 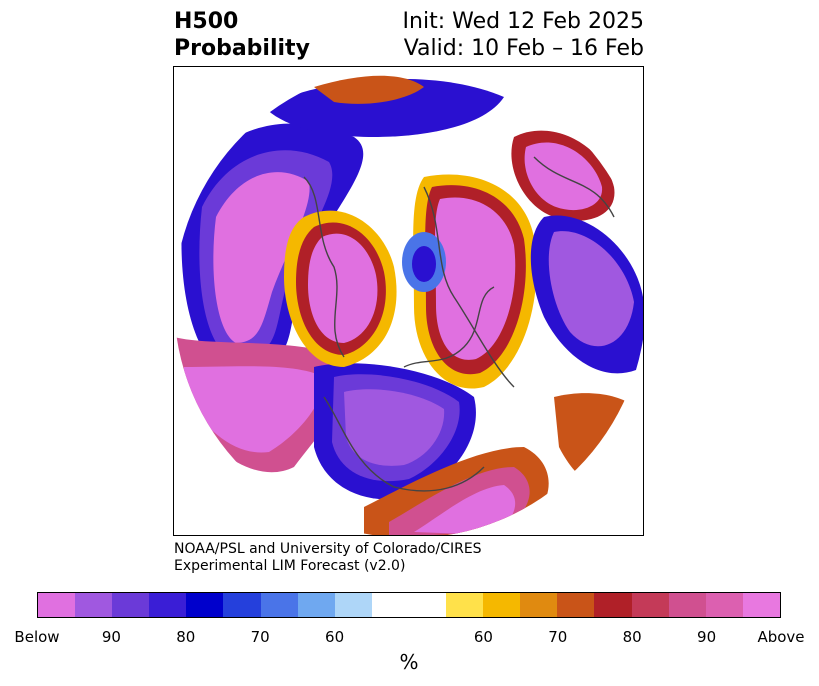 I want to click on title-line-2: Probability, so click(x=242, y=48).